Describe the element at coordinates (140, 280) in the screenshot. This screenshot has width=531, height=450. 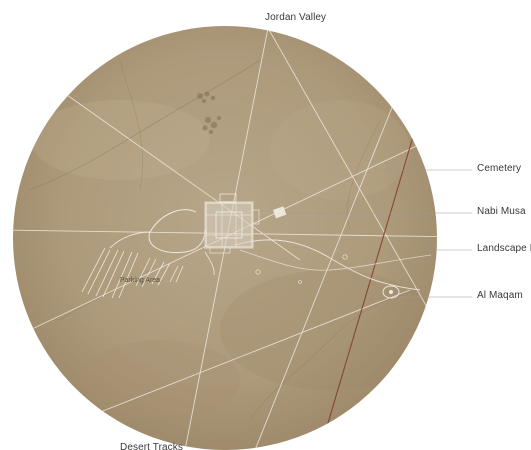
I see `parking-area-label: Parking Area` at that location.